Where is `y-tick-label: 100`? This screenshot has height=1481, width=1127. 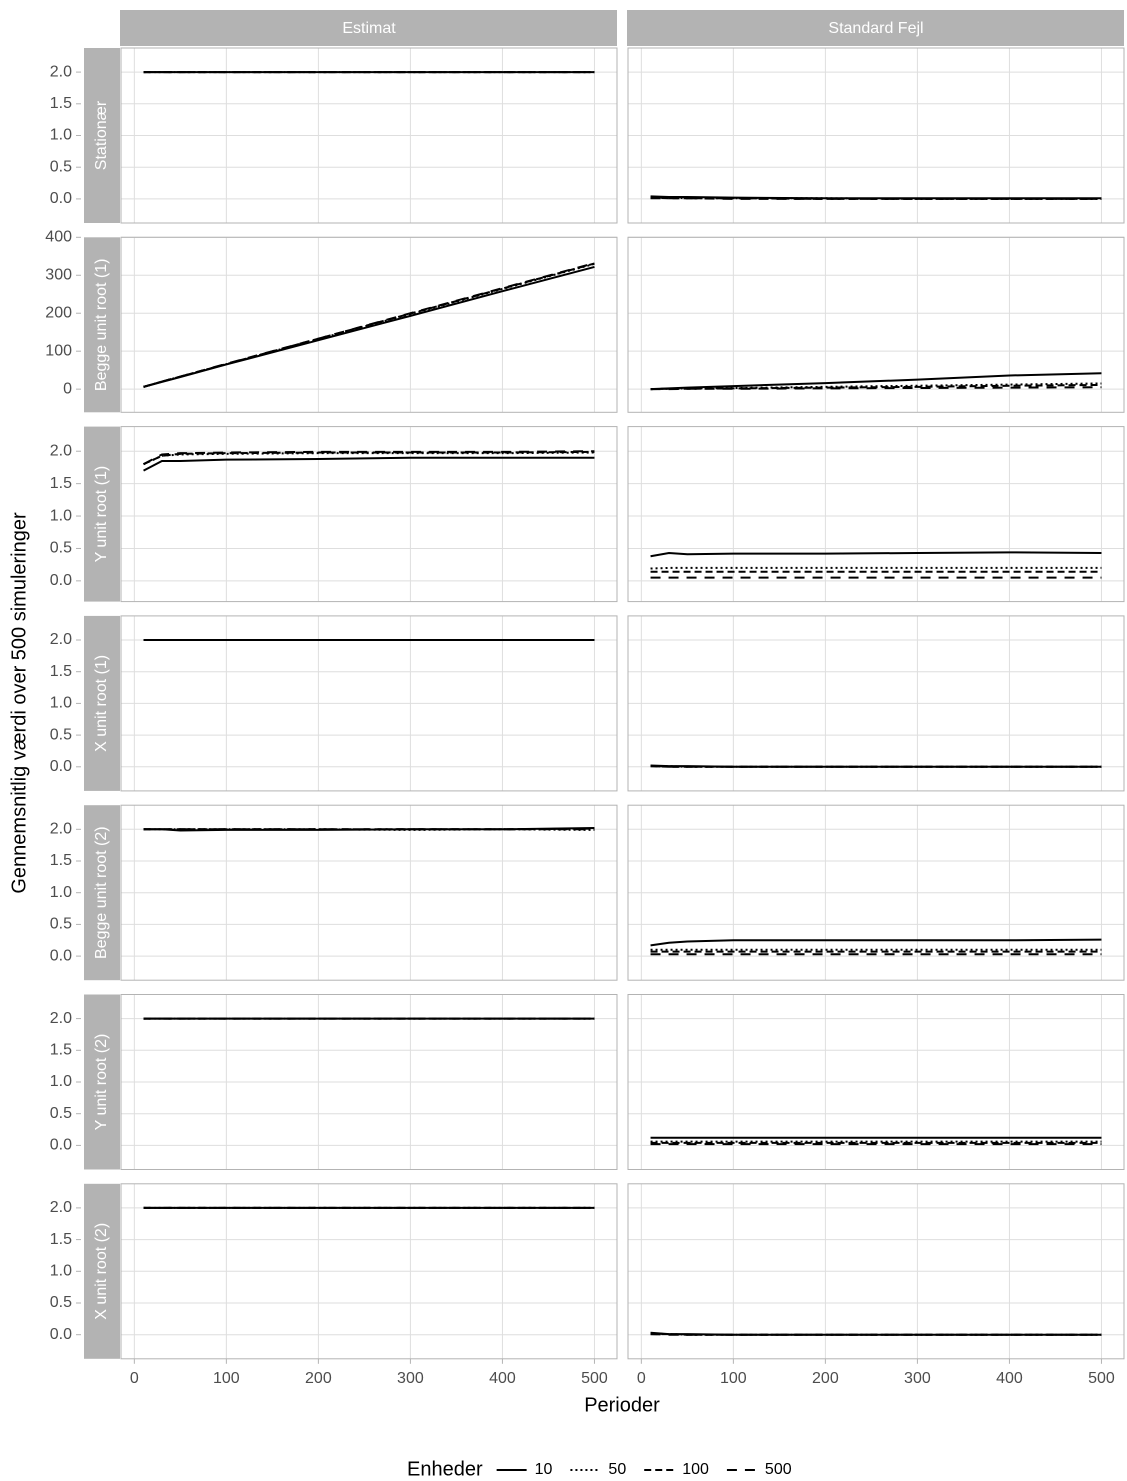 y-tick-label: 100 is located at coordinates (58, 350).